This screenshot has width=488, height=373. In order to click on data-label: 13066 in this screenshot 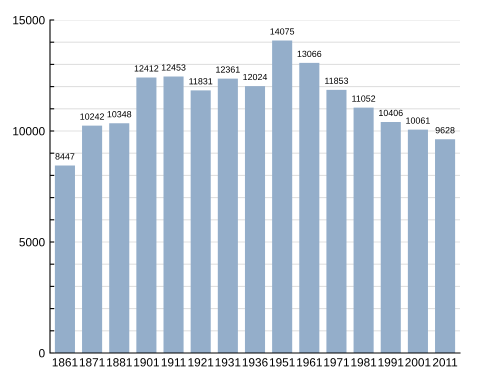, I will do `click(310, 54)`.